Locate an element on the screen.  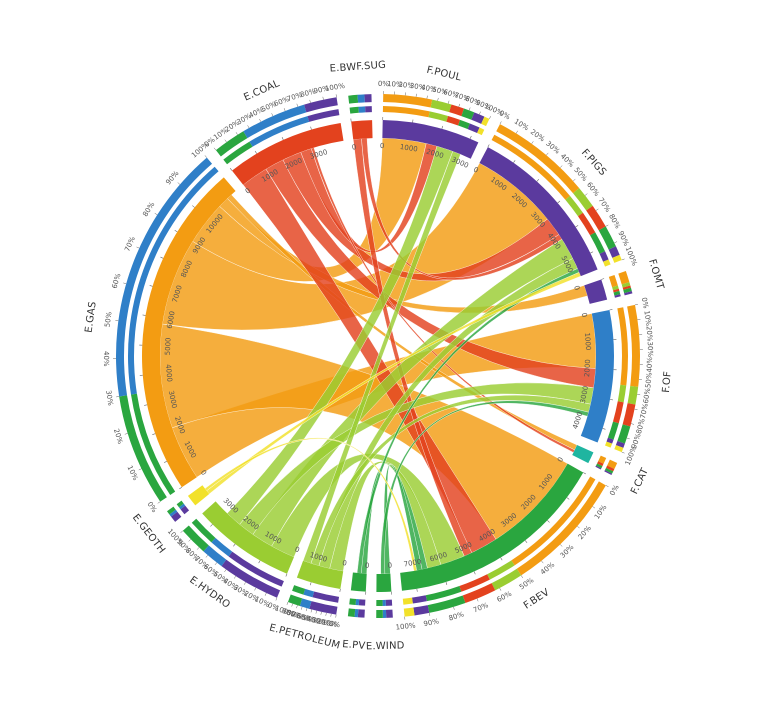
value-tick-label: 3000 is located at coordinates (584, 394).